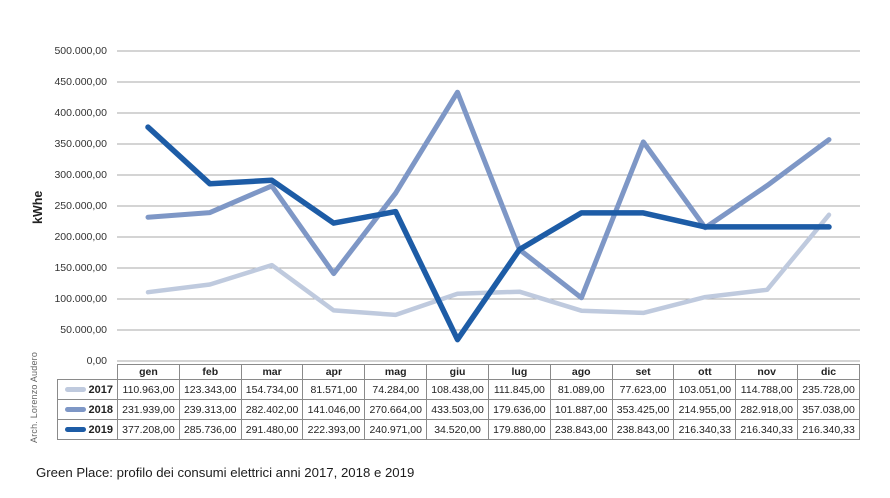  Describe the element at coordinates (272, 409) in the screenshot. I see `table-cell: 282.402,00` at that location.